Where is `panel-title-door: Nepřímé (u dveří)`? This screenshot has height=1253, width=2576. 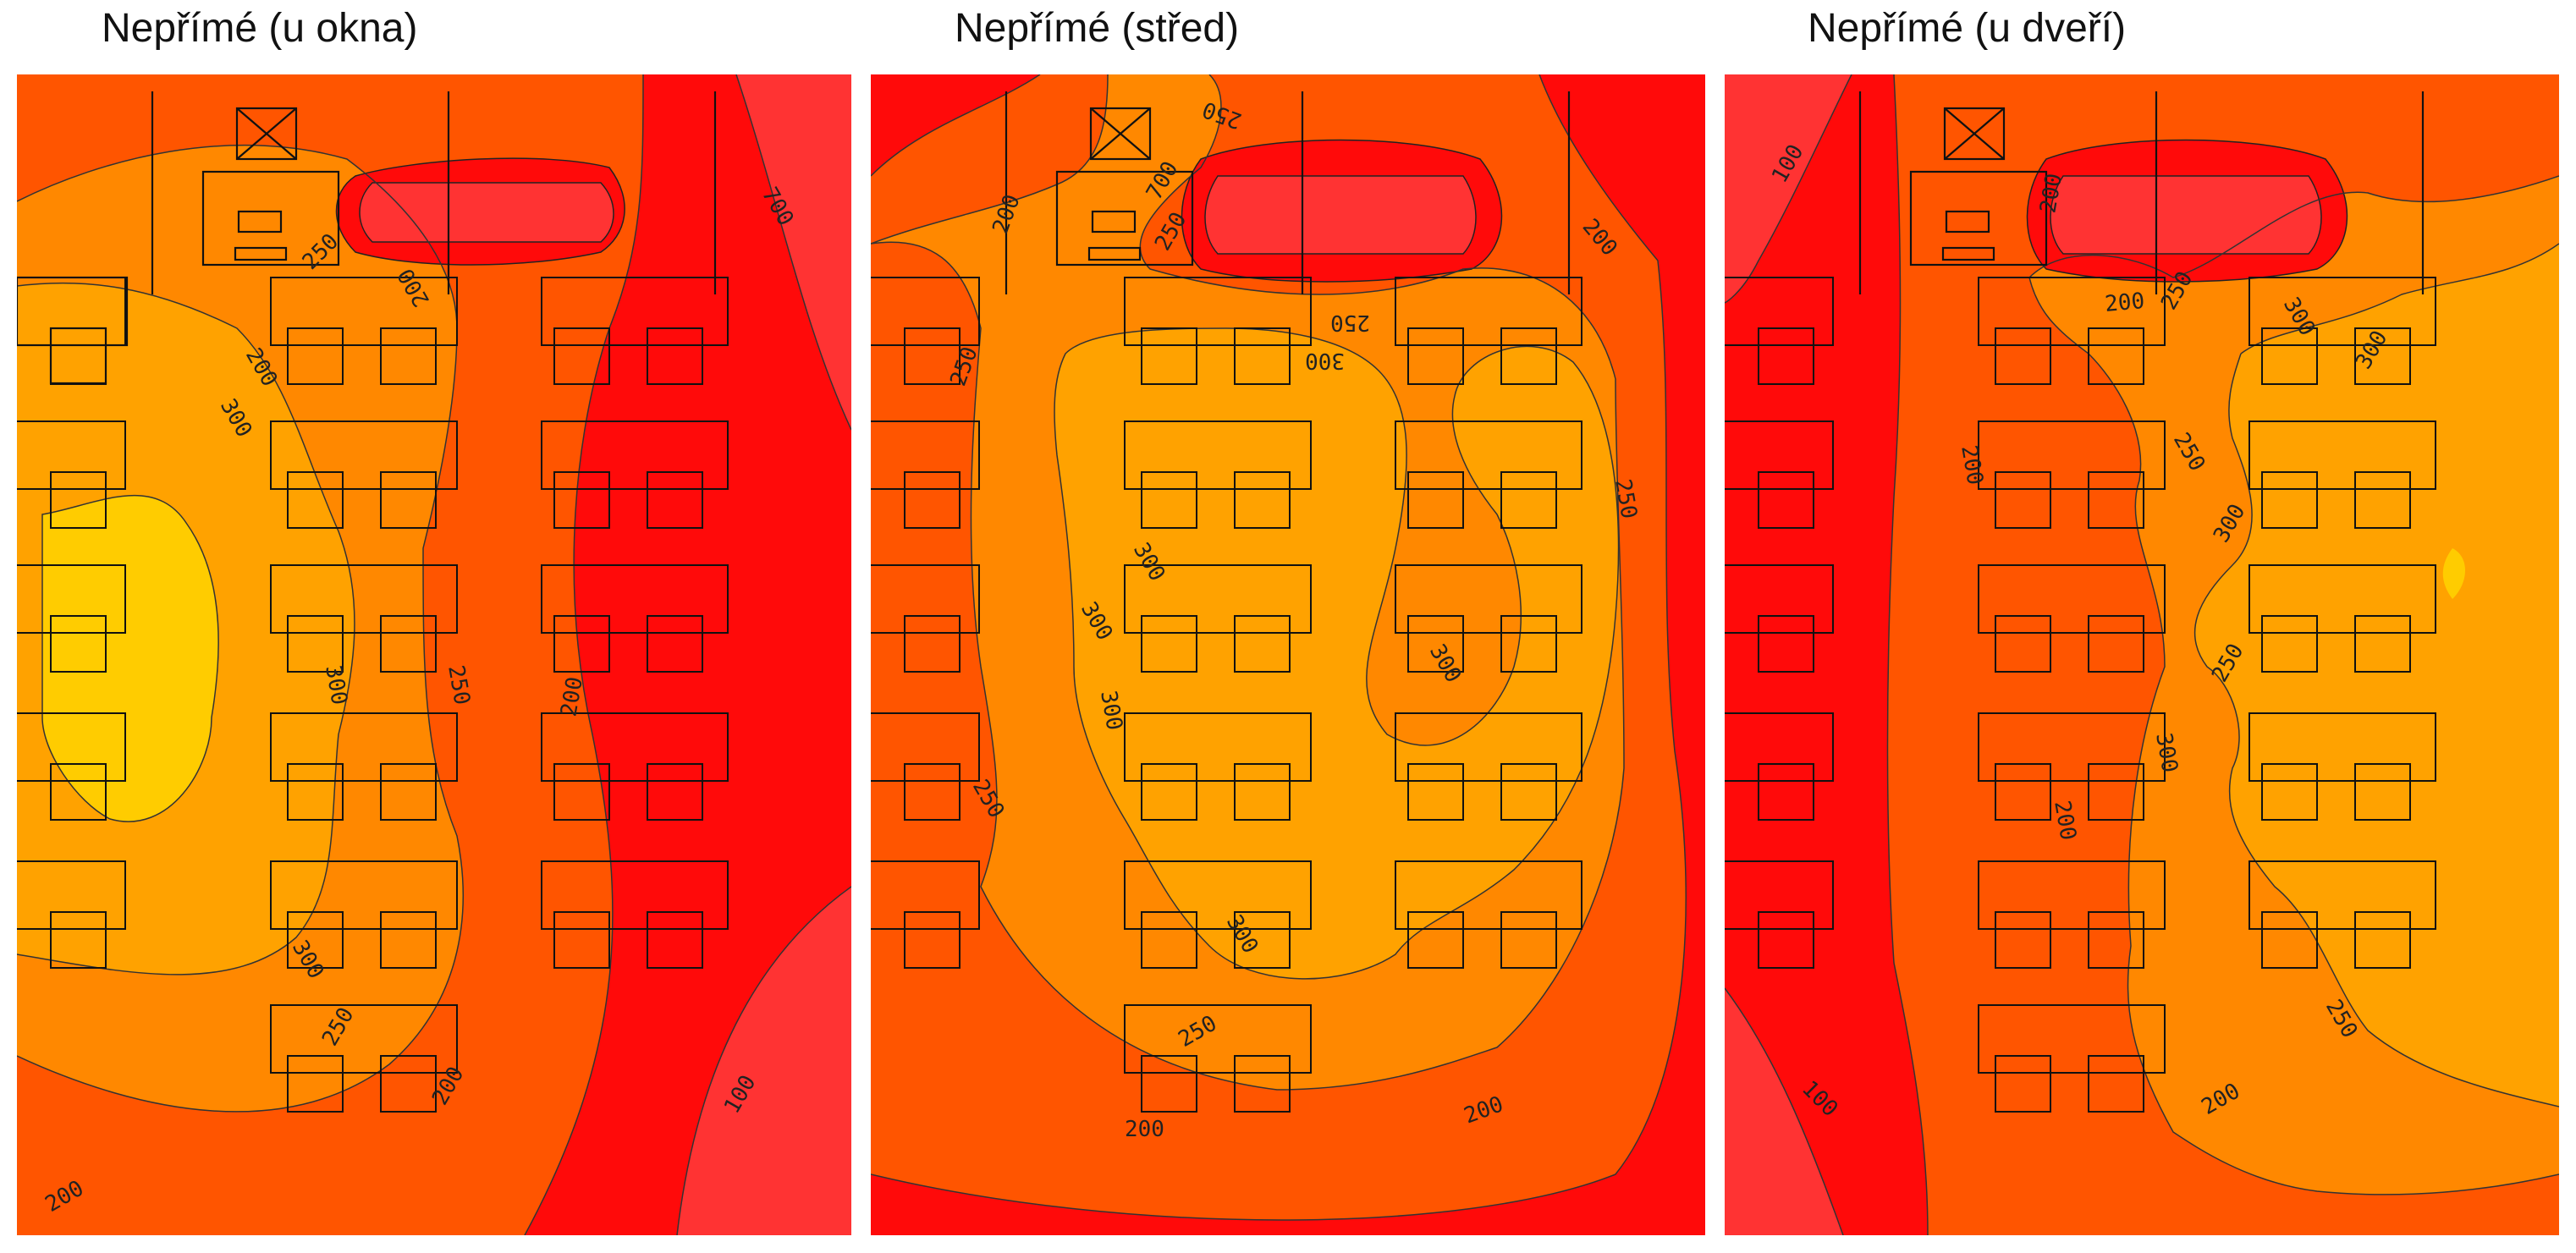 panel-title-door: Nepřímé (u dveří) is located at coordinates (1967, 28).